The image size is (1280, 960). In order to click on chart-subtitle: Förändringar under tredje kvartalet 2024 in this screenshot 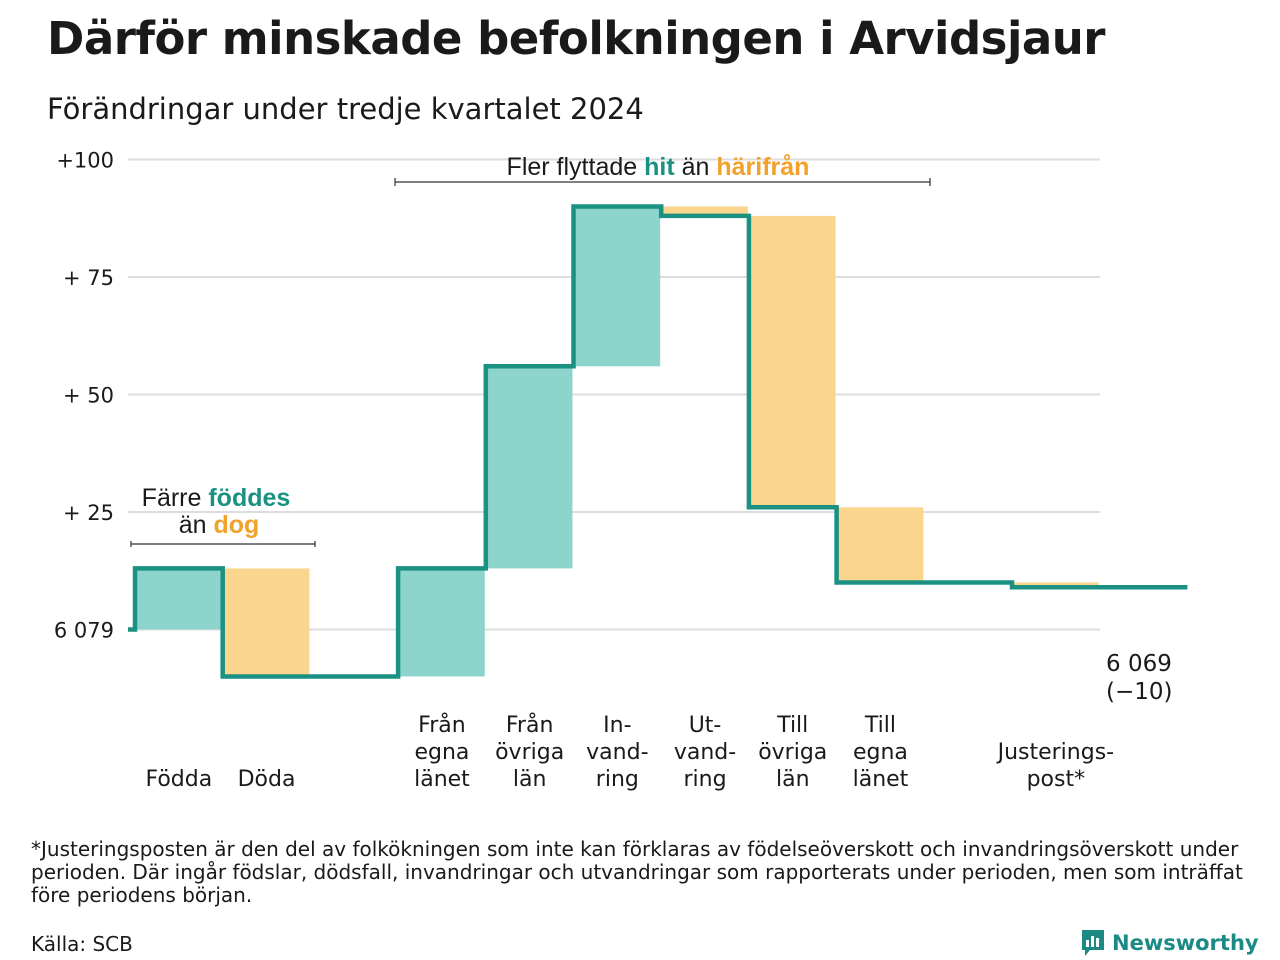, I will do `click(345, 109)`.